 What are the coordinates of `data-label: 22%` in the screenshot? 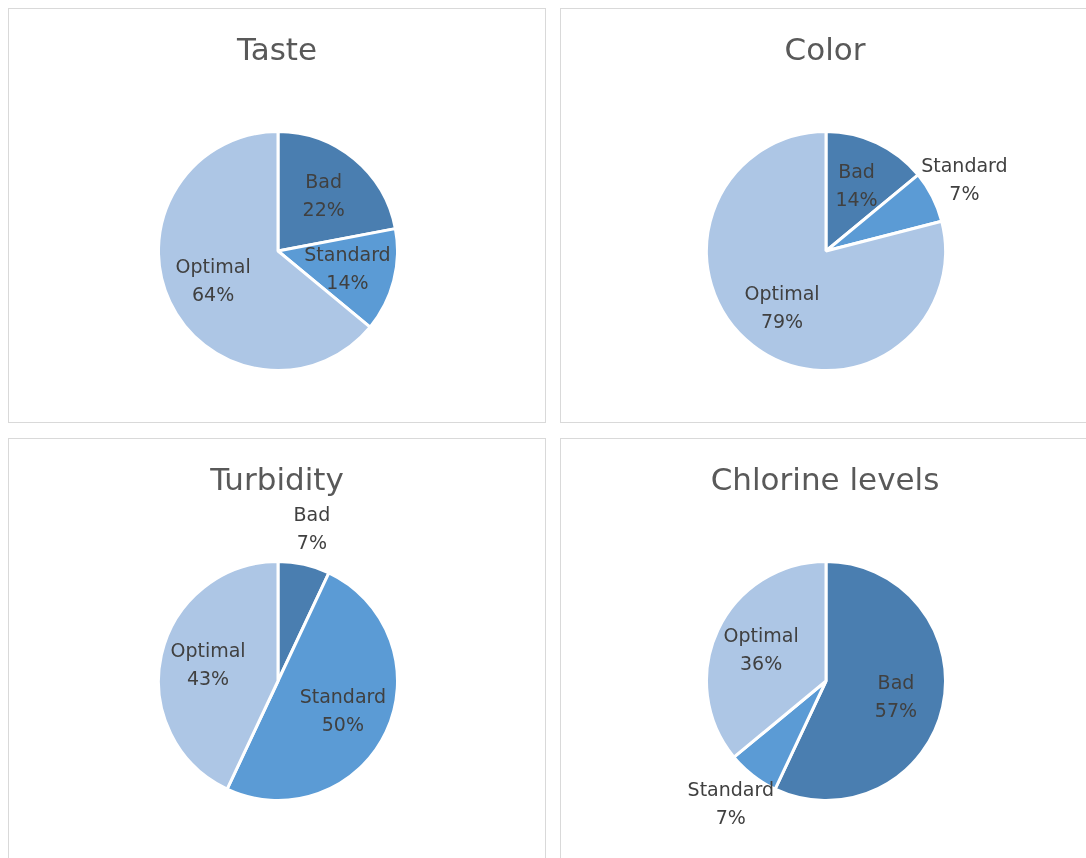 It's located at (323, 208).